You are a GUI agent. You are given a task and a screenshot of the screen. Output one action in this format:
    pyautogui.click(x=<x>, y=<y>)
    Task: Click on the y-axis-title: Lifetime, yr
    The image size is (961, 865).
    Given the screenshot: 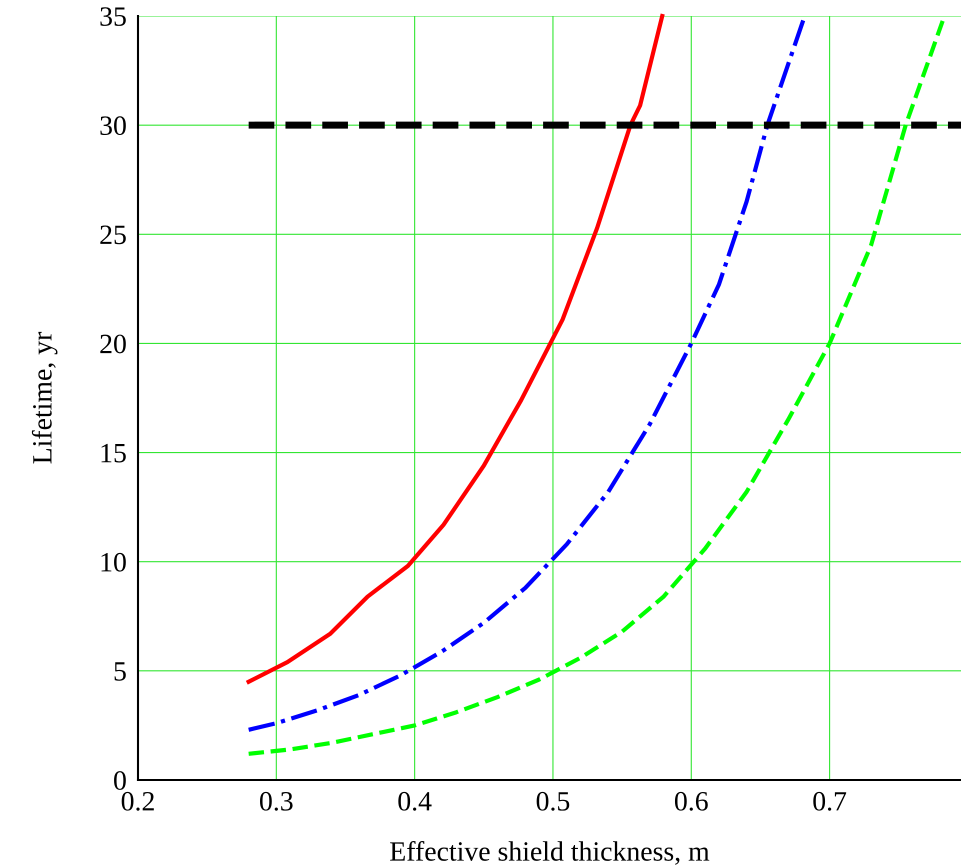 What is the action you would take?
    pyautogui.click(x=45, y=398)
    